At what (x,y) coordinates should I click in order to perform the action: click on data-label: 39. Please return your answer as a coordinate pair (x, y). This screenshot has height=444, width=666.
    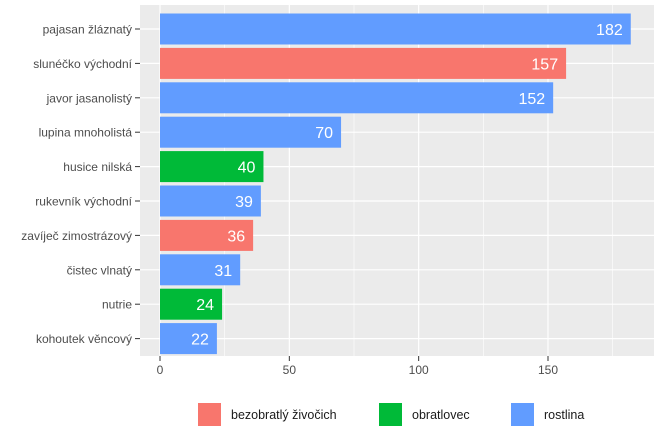
    Looking at the image, I should click on (244, 202).